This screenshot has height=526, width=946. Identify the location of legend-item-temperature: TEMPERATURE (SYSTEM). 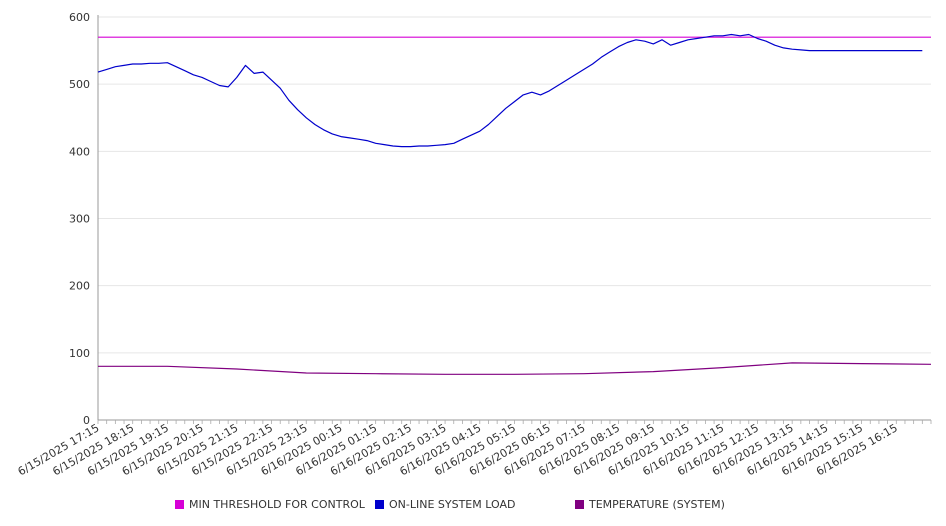
(650, 504).